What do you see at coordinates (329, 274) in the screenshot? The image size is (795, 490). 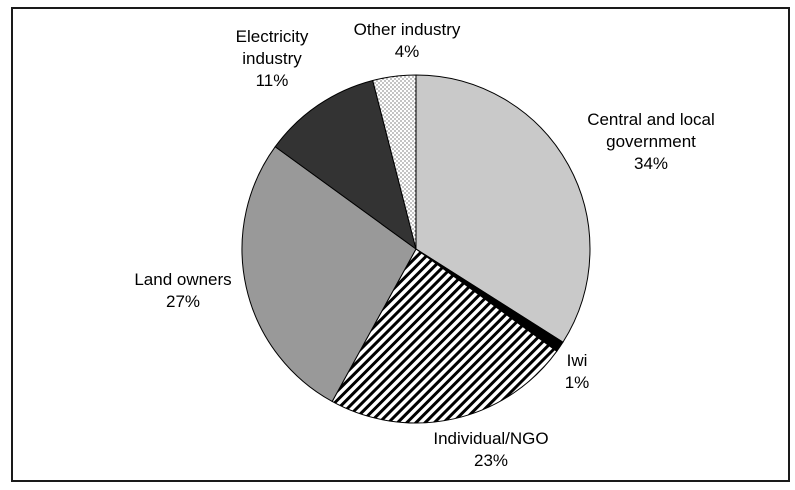 I see `pie-slice-land-owners` at bounding box center [329, 274].